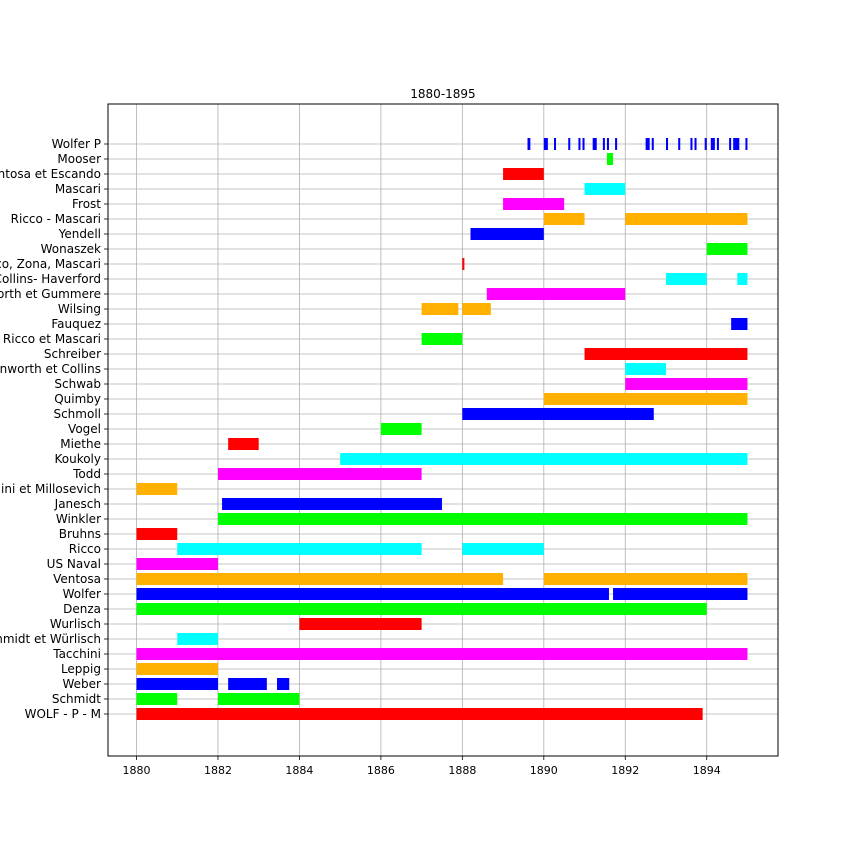 The image size is (864, 864). What do you see at coordinates (299, 770) in the screenshot?
I see `x-tick-label: 1884` at bounding box center [299, 770].